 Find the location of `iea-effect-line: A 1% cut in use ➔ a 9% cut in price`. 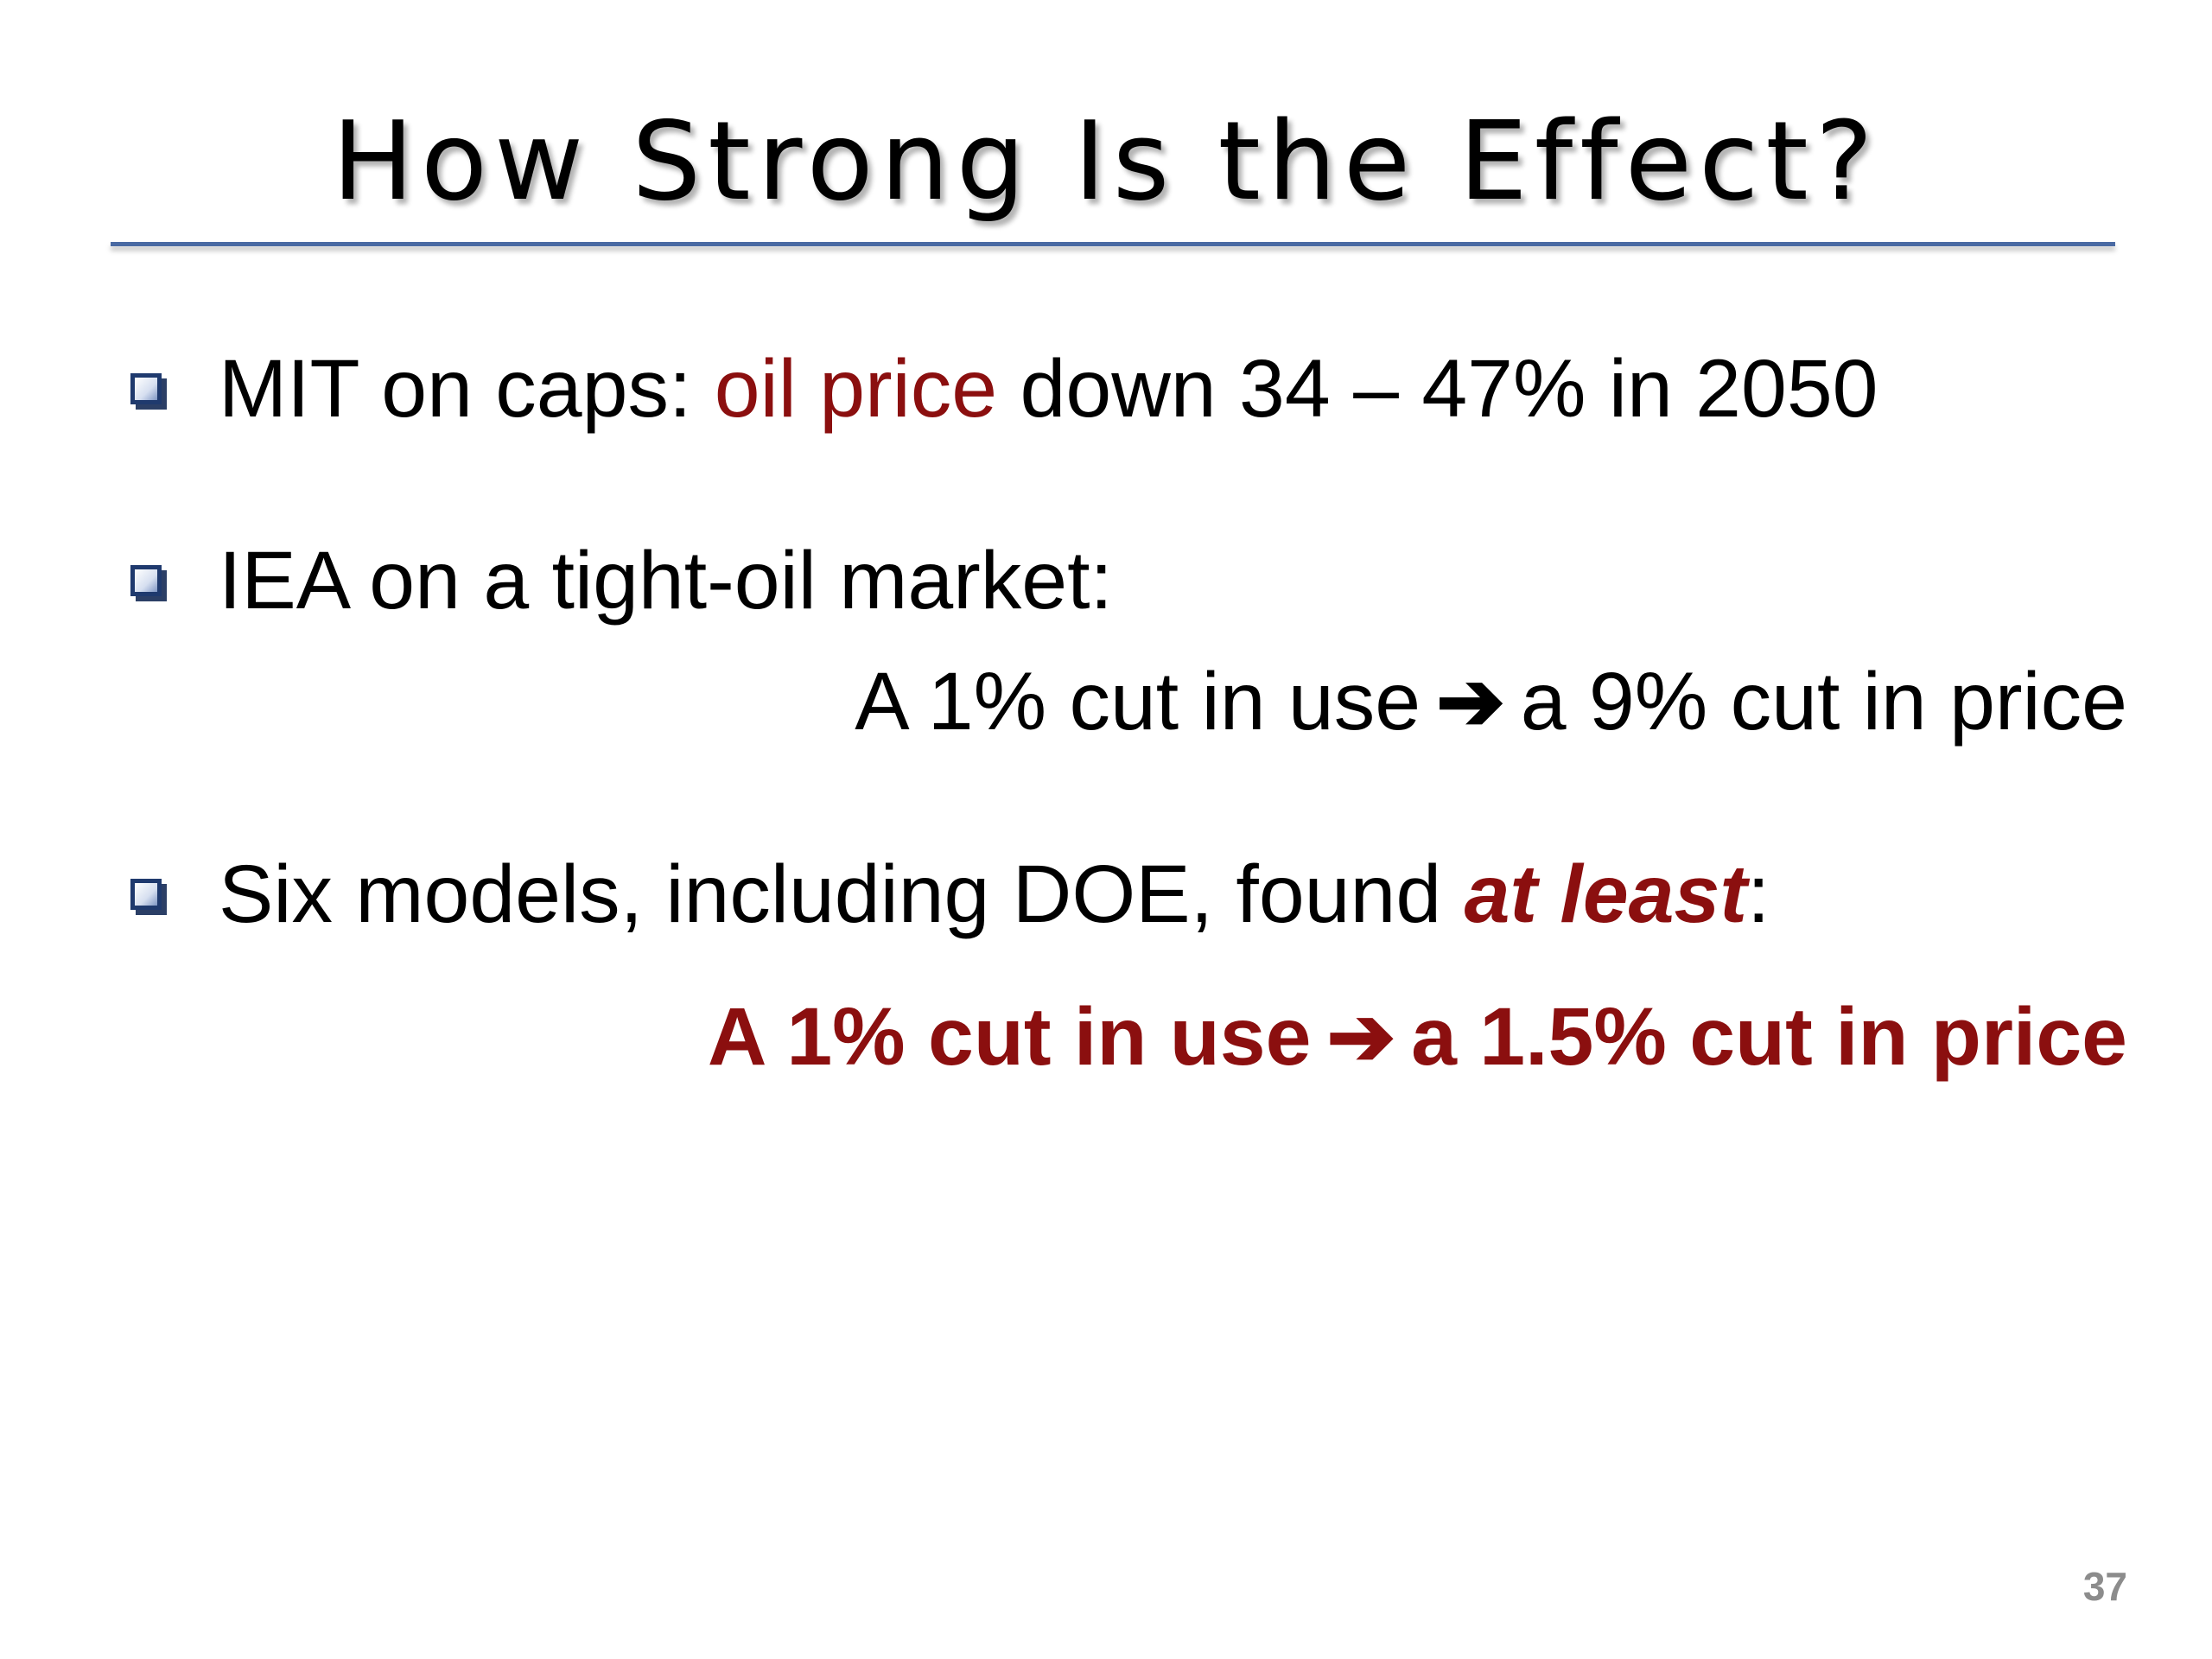

iea-effect-line: A 1% cut in use ➔ a 9% cut in price is located at coordinates (1491, 701).